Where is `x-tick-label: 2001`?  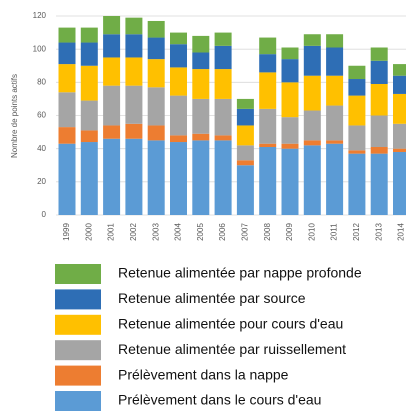
x-tick-label: 2001 is located at coordinates (111, 232).